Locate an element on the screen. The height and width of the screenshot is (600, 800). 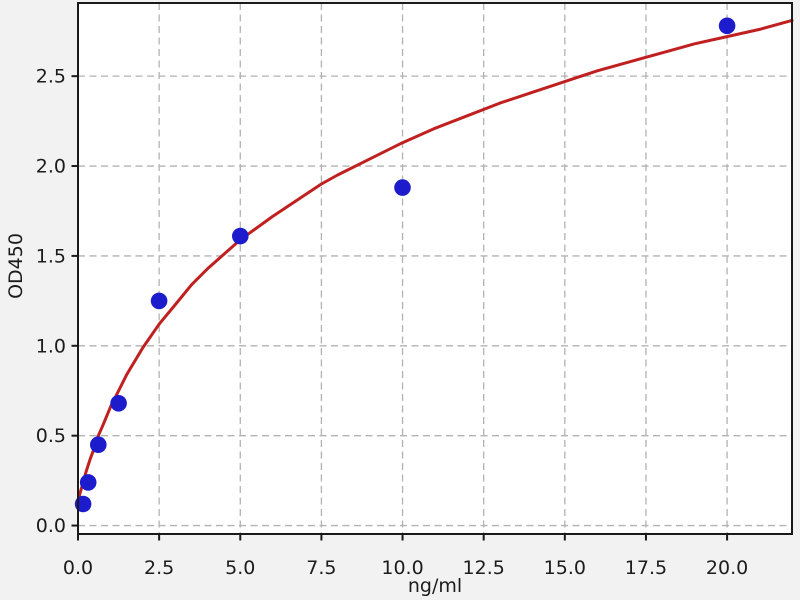
y-tick-label: 0.5 is located at coordinates (51, 436).